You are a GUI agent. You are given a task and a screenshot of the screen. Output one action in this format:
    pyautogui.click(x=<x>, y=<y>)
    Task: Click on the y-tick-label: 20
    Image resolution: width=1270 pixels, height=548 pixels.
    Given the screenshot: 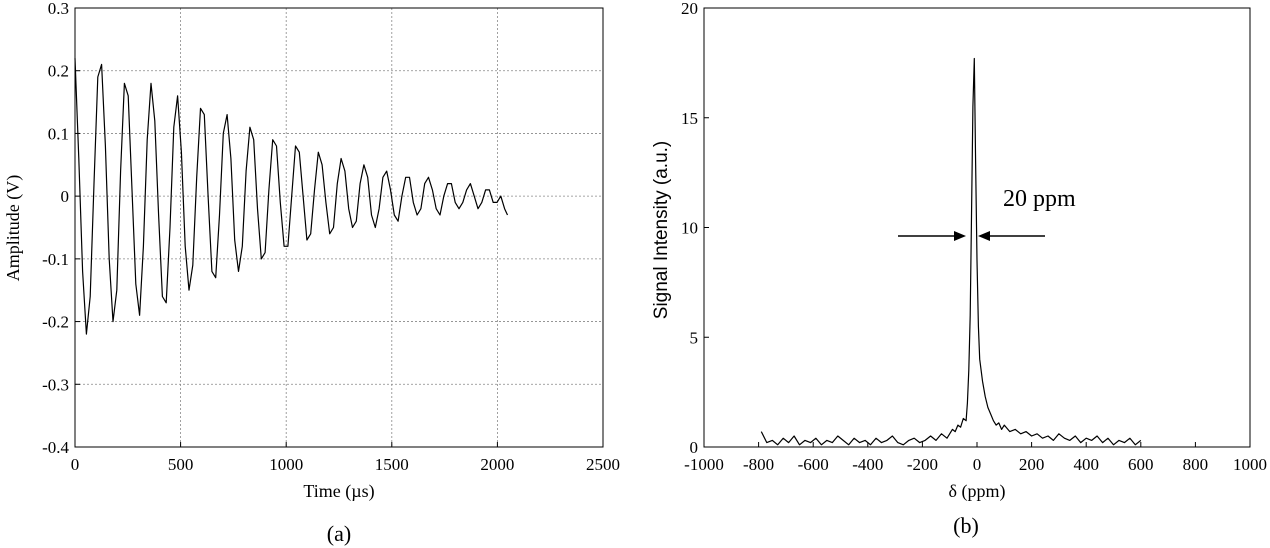 What is the action you would take?
    pyautogui.click(x=689, y=9)
    